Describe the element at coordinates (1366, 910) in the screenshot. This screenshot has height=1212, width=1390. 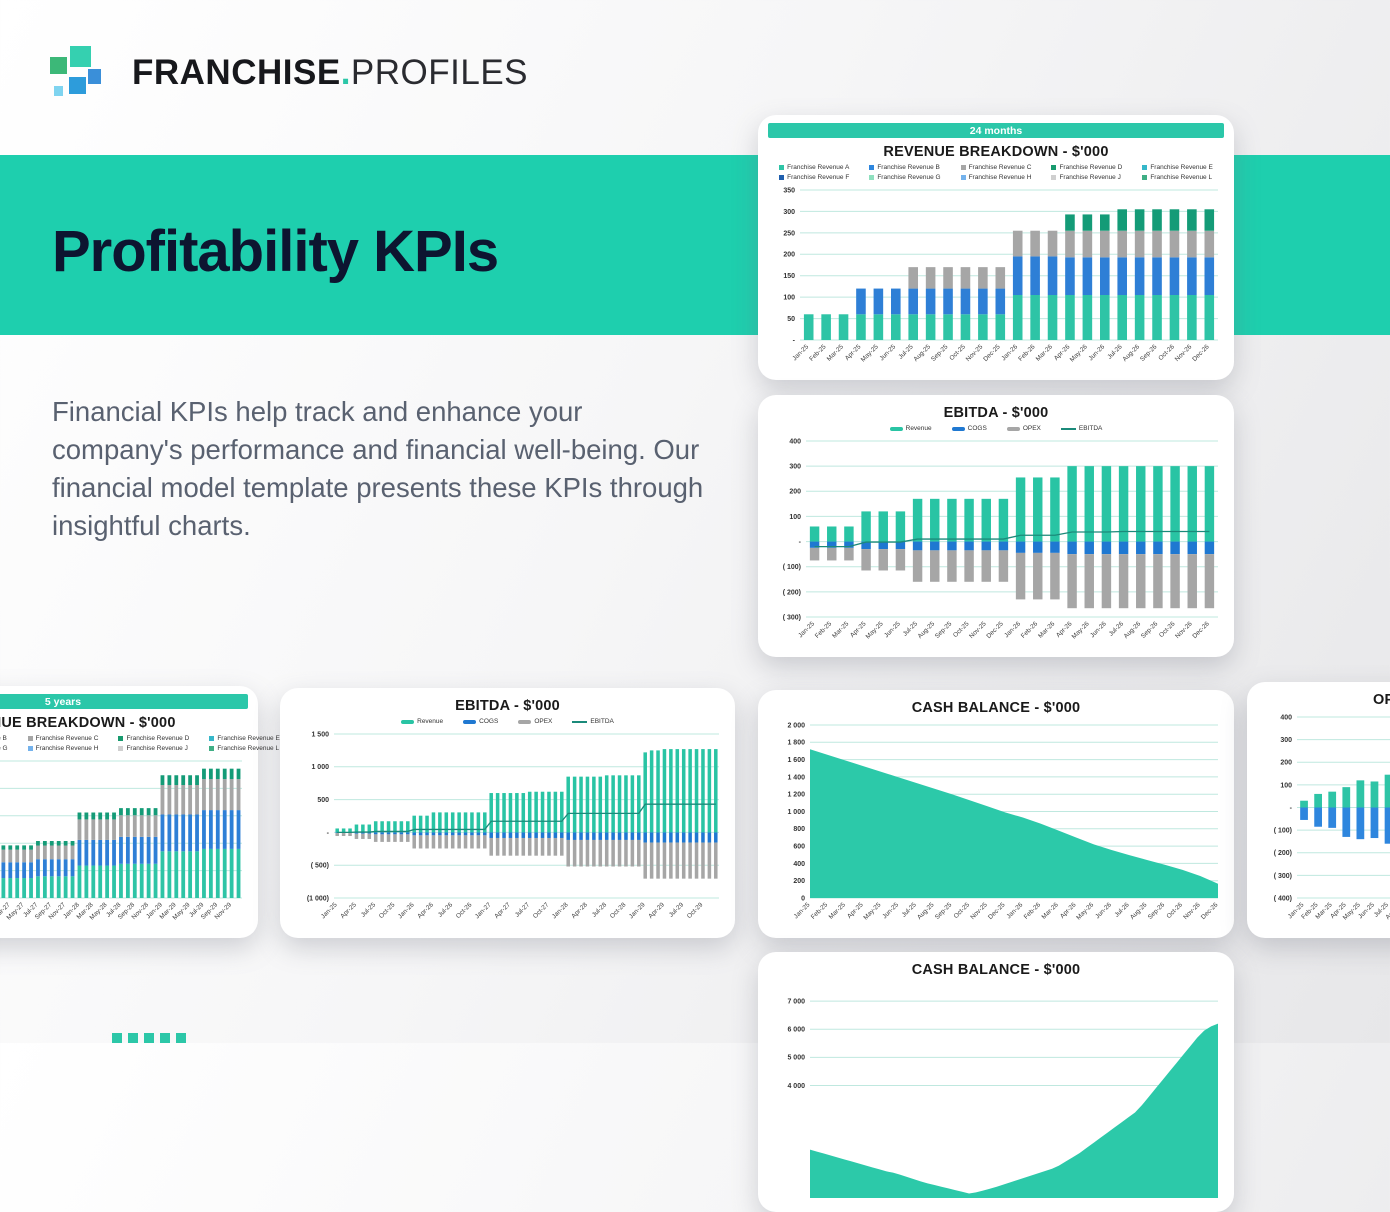
I see `svg-text: Jun-25` at that location.